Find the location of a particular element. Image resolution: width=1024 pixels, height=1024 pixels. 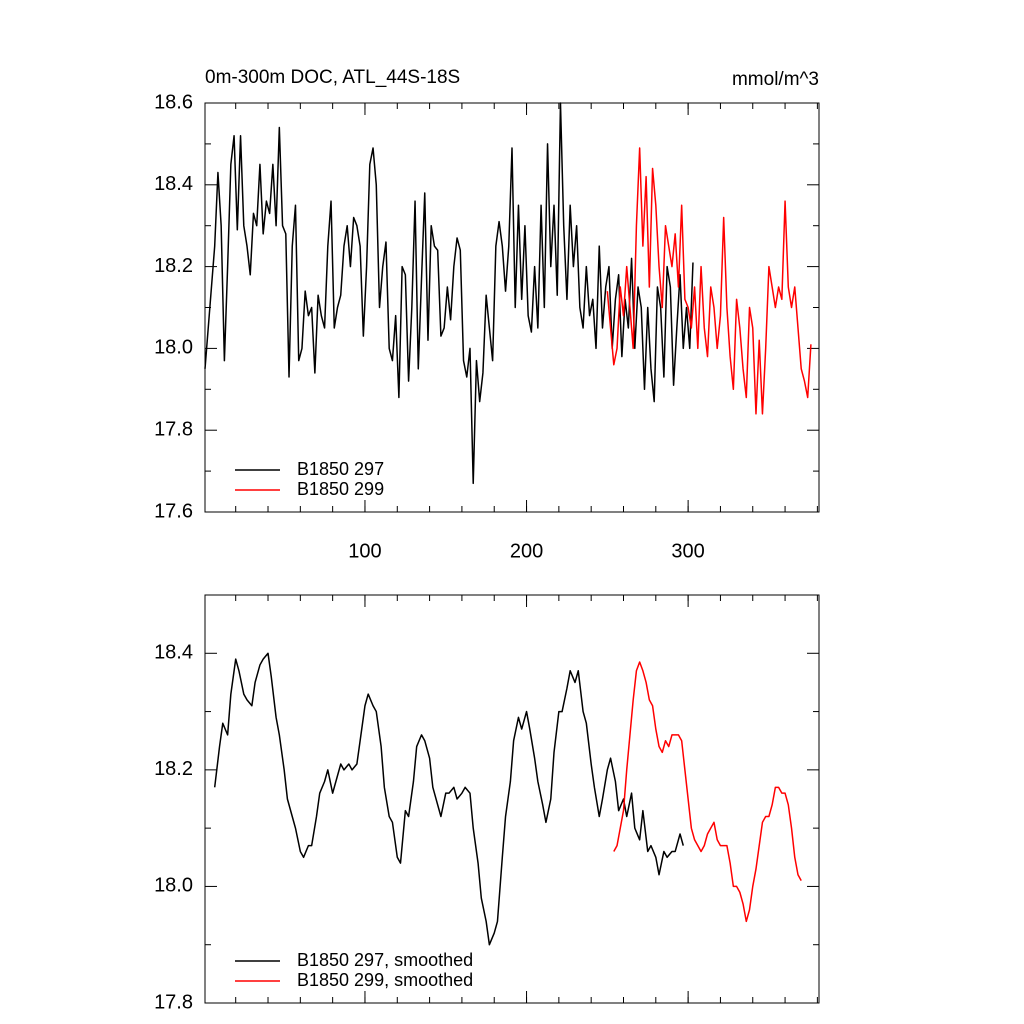

legend-label: B1850 297 is located at coordinates (340, 469).